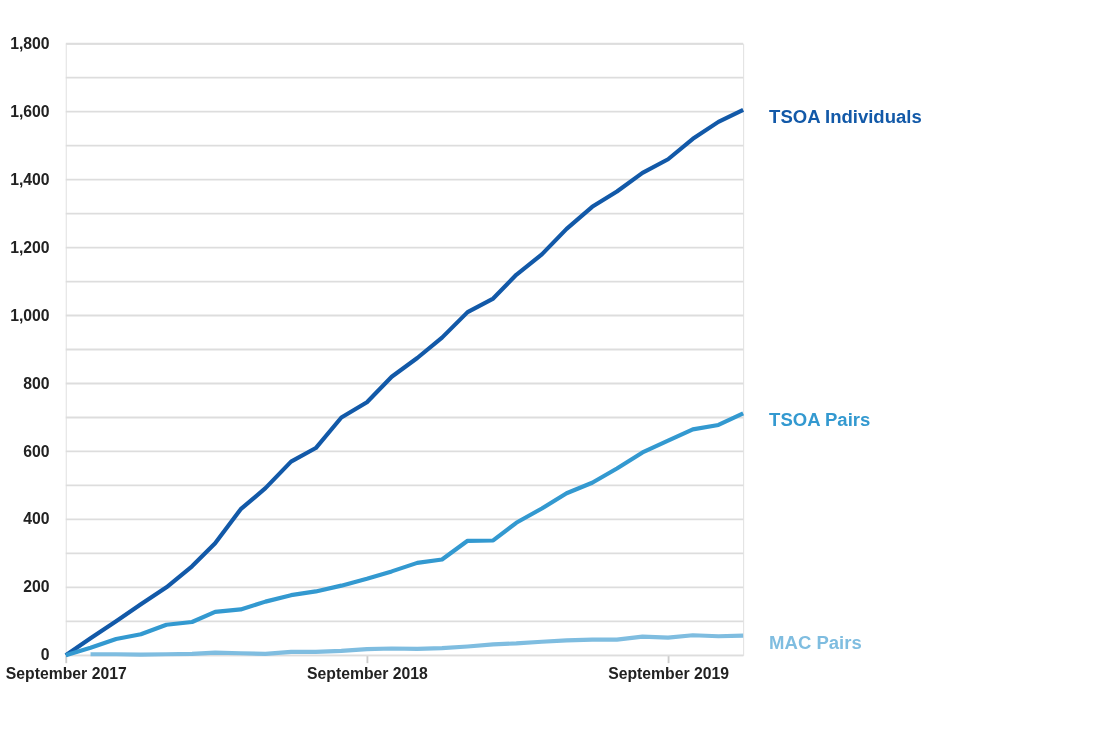 The width and height of the screenshot is (1099, 740). I want to click on y-tick-label: 600, so click(36, 451).